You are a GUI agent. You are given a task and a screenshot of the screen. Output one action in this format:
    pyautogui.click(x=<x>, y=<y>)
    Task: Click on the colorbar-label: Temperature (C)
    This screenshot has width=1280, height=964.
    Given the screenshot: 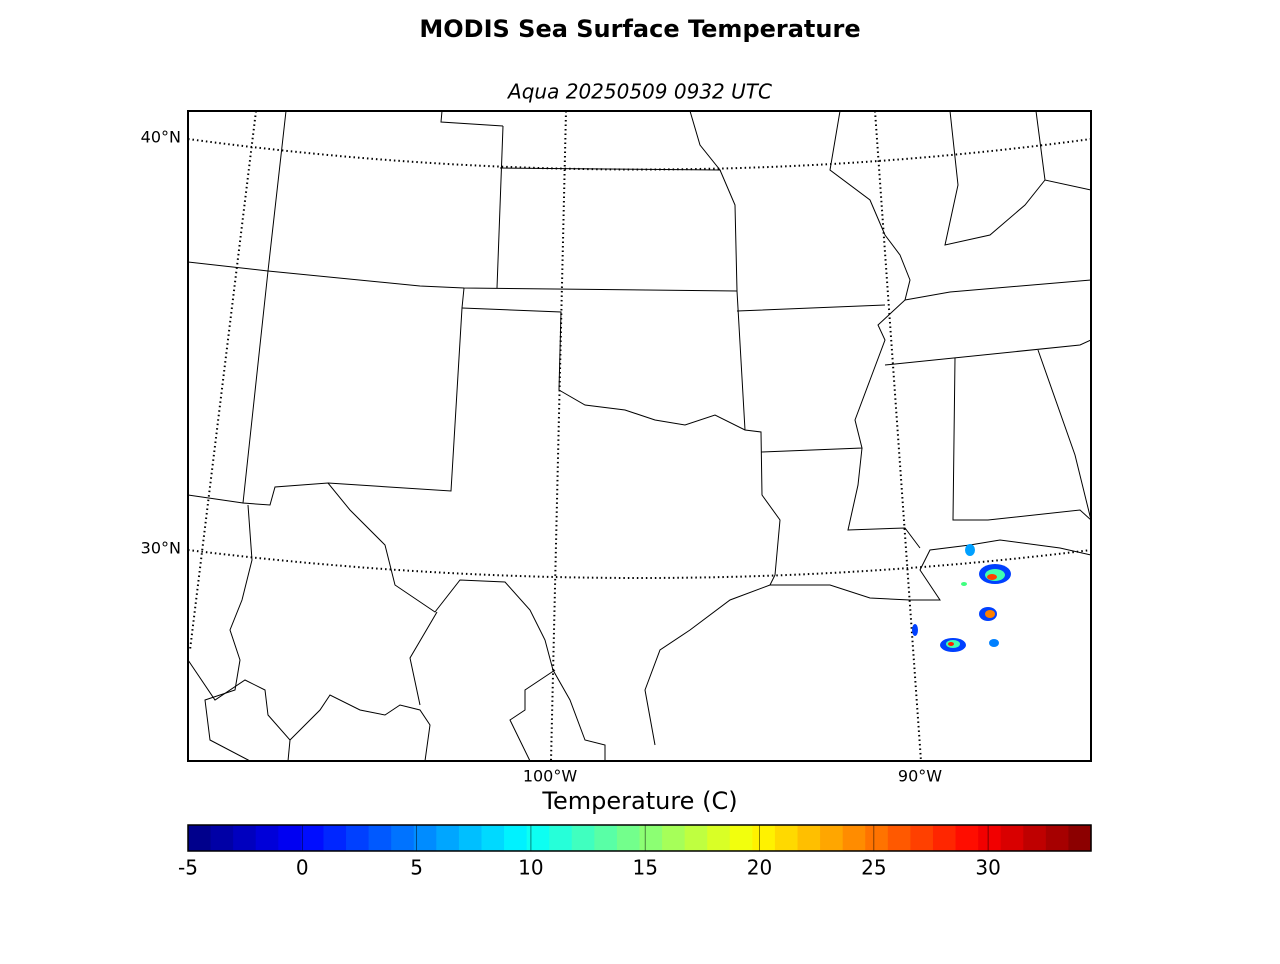 What is the action you would take?
    pyautogui.click(x=639, y=801)
    